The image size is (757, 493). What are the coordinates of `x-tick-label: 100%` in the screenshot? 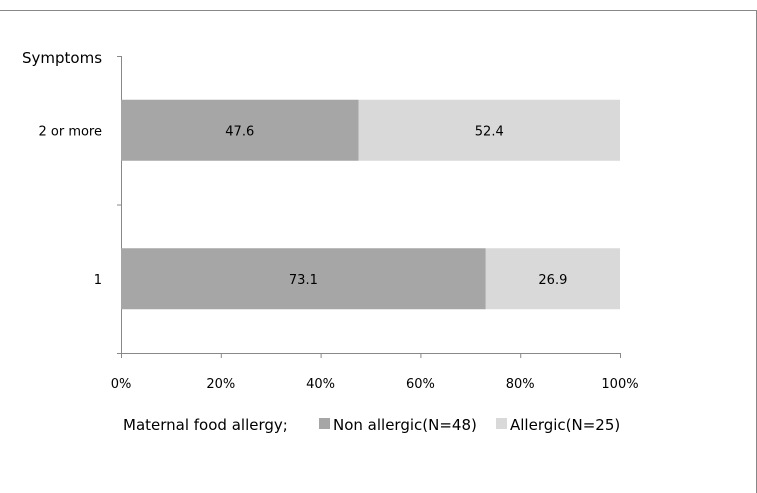 It's located at (619, 384).